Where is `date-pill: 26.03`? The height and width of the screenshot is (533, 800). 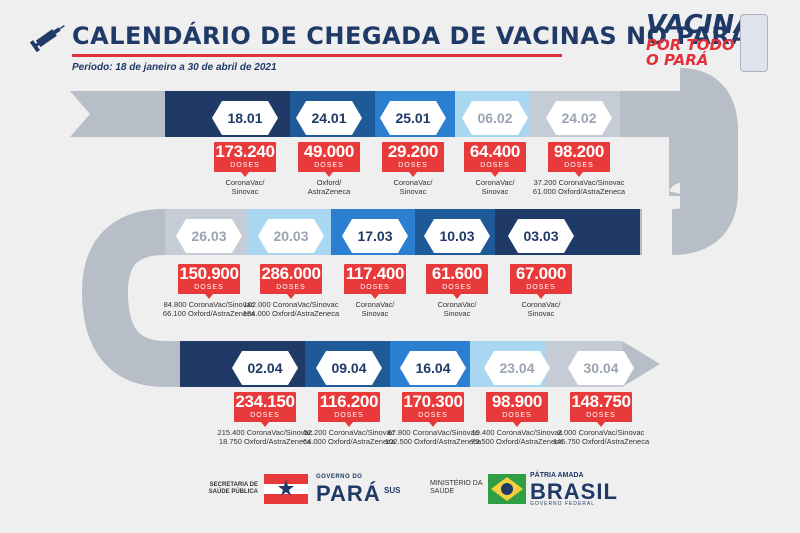 date-pill: 26.03 is located at coordinates (209, 236).